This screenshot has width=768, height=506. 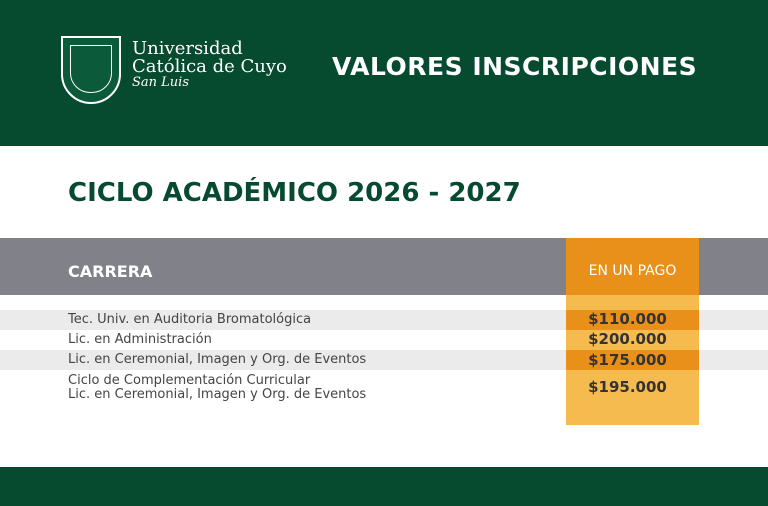 What do you see at coordinates (190, 319) in the screenshot?
I see `table-row-carrera: Tec. Univ. en Auditoria Bromatológica` at bounding box center [190, 319].